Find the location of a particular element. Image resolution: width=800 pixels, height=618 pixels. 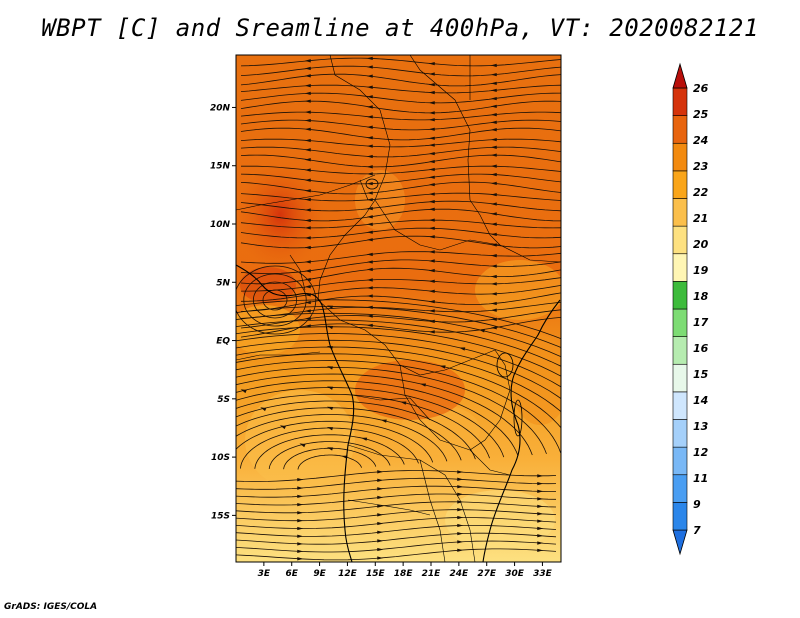

lon-tick-label: 21E is located at coordinates (432, 574).